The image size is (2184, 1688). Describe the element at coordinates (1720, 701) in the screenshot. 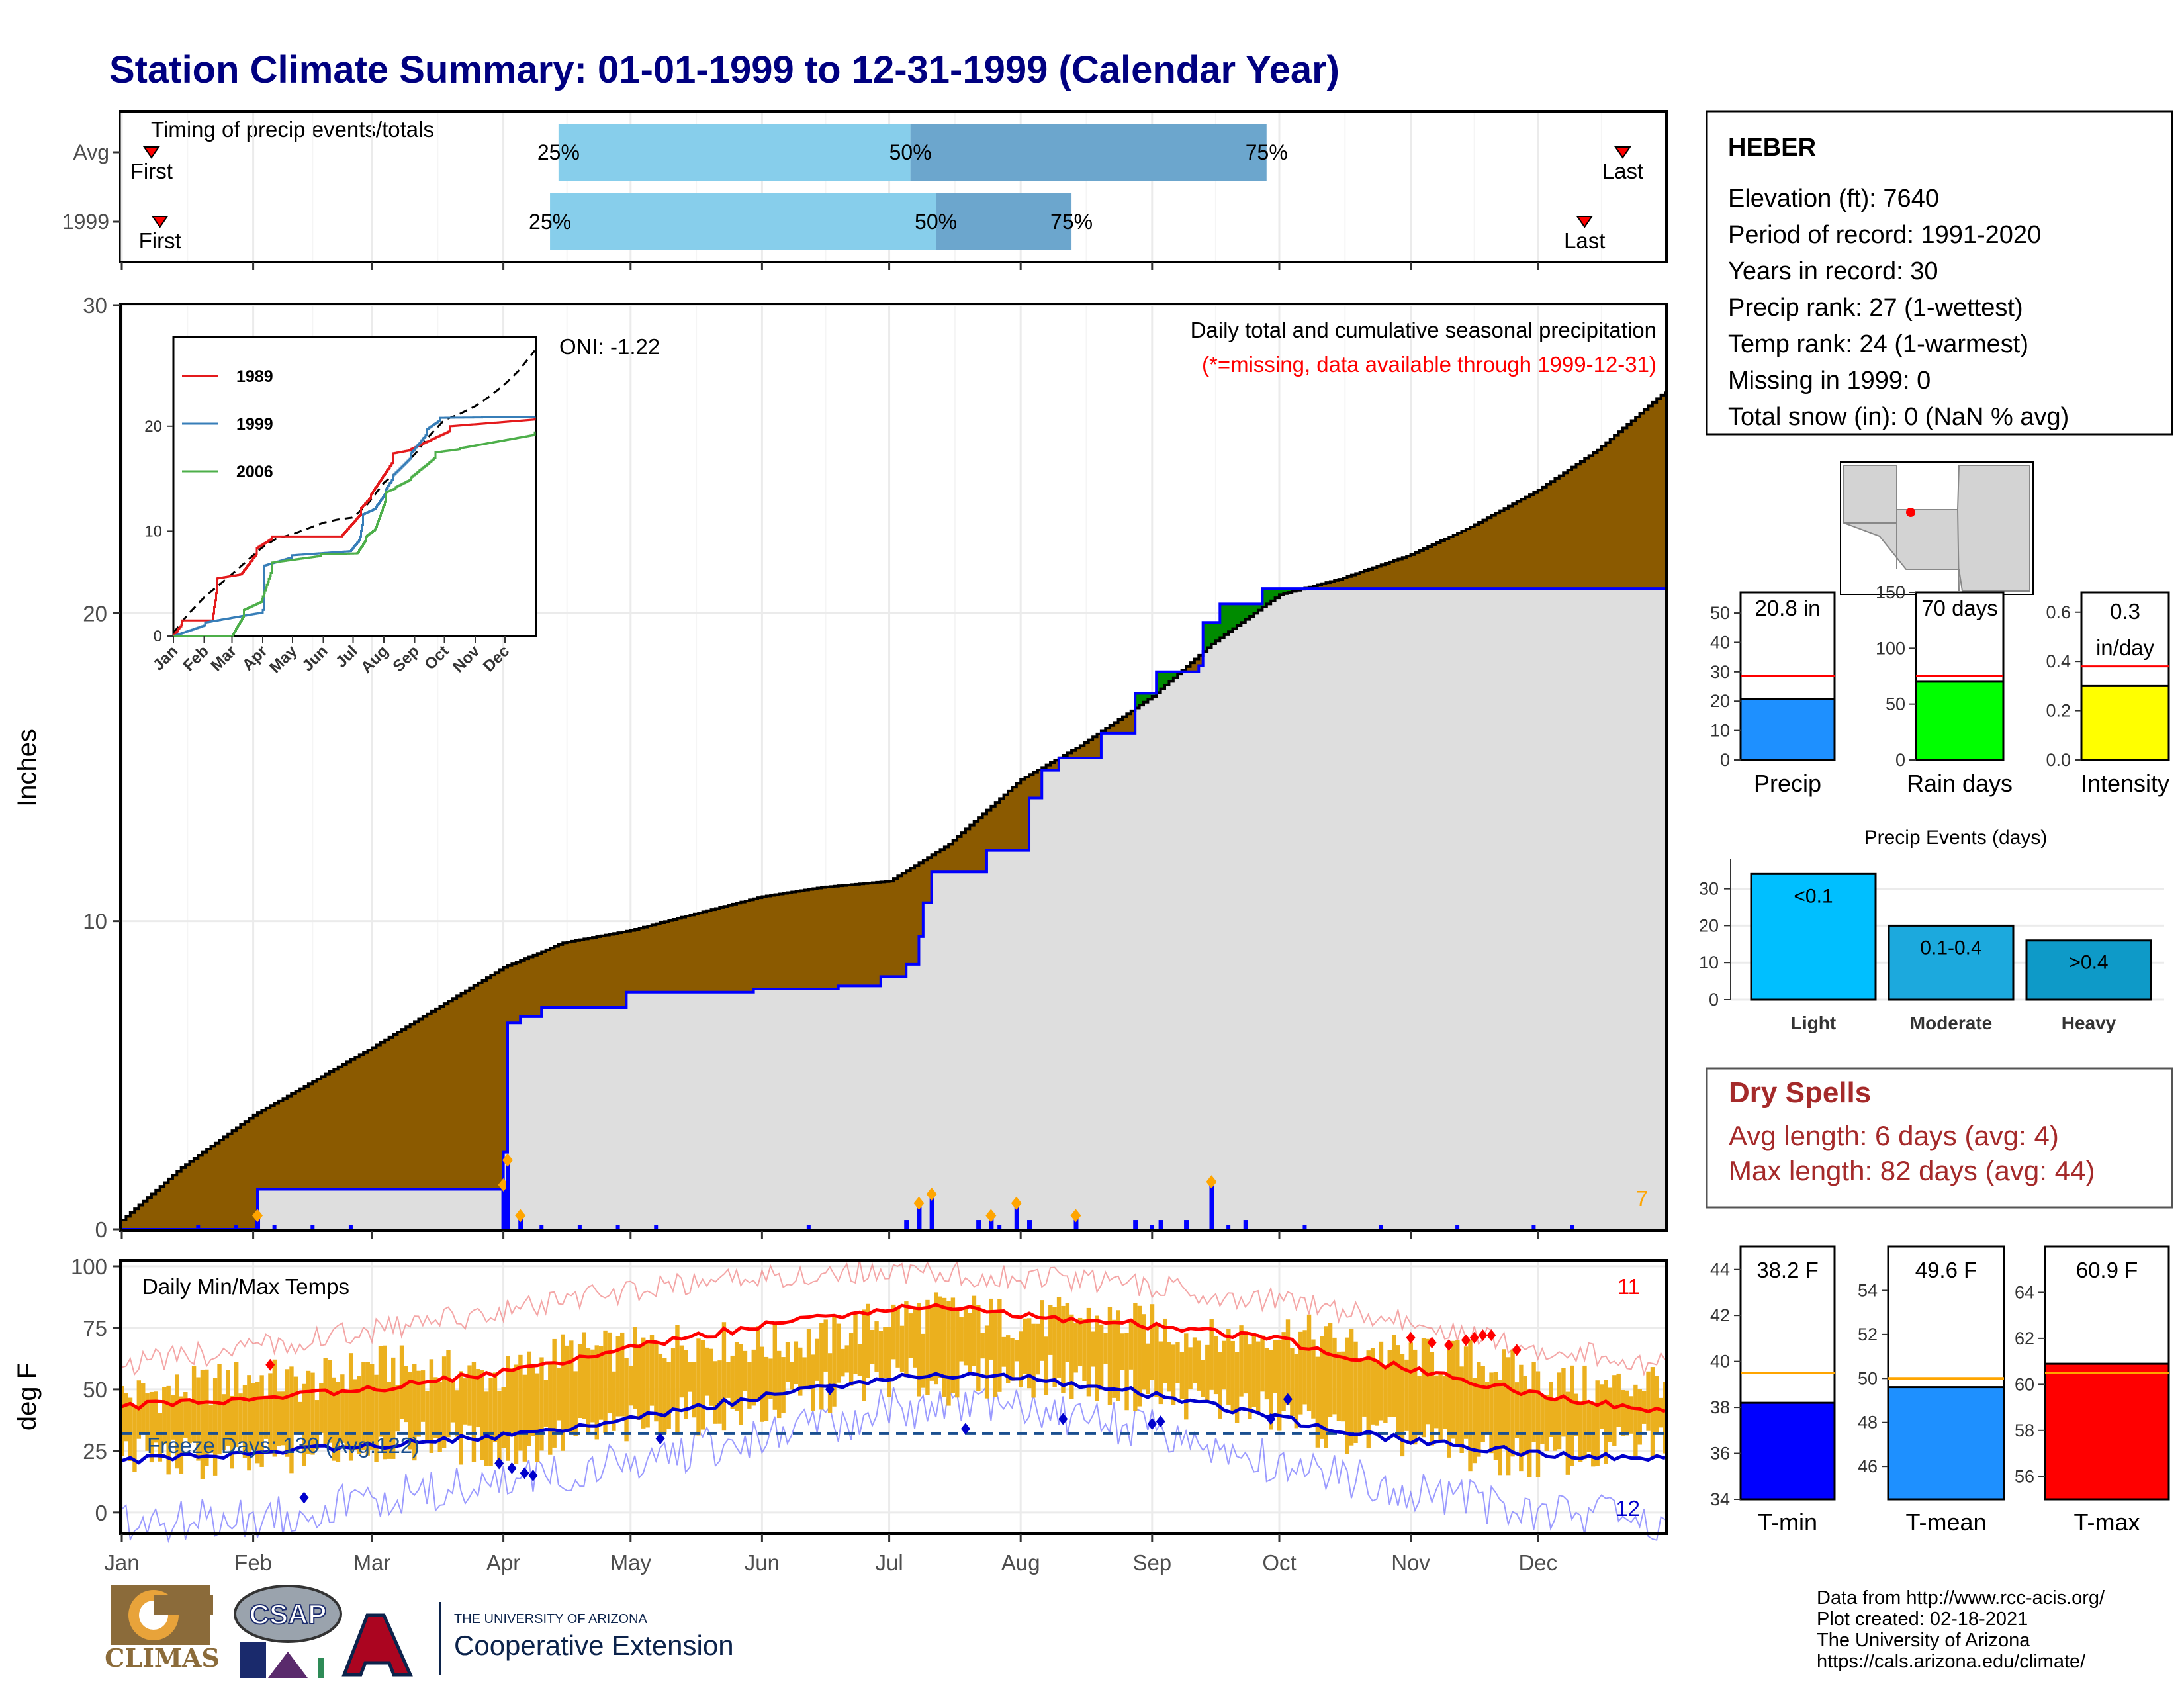

I see `summary-bar-tick-label: 20` at that location.